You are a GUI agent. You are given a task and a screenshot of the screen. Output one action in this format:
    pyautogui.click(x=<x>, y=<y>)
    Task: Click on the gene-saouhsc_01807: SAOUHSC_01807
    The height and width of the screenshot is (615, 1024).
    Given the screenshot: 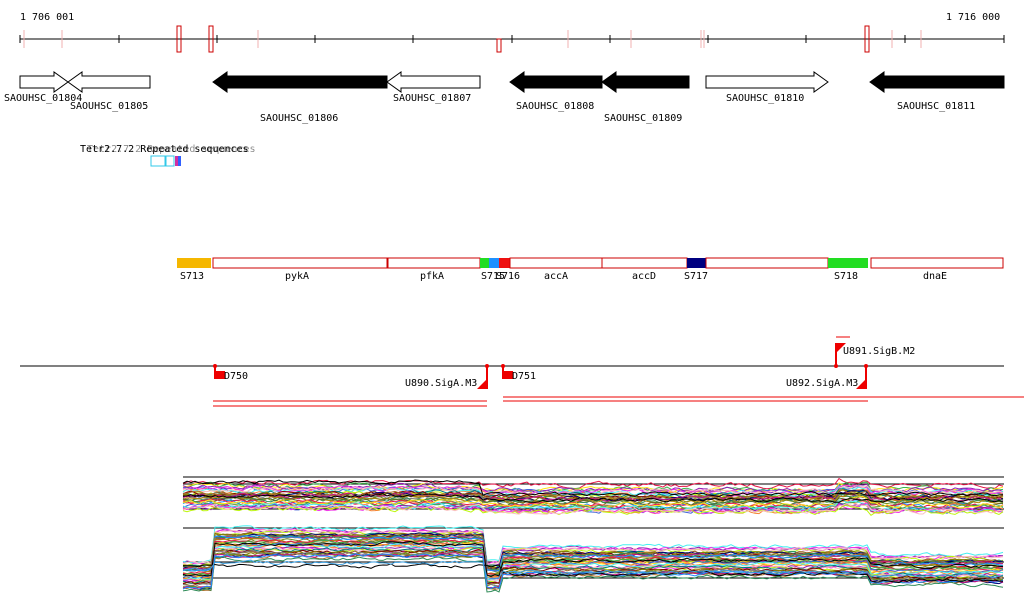 What is the action you would take?
    pyautogui.click(x=433, y=87)
    